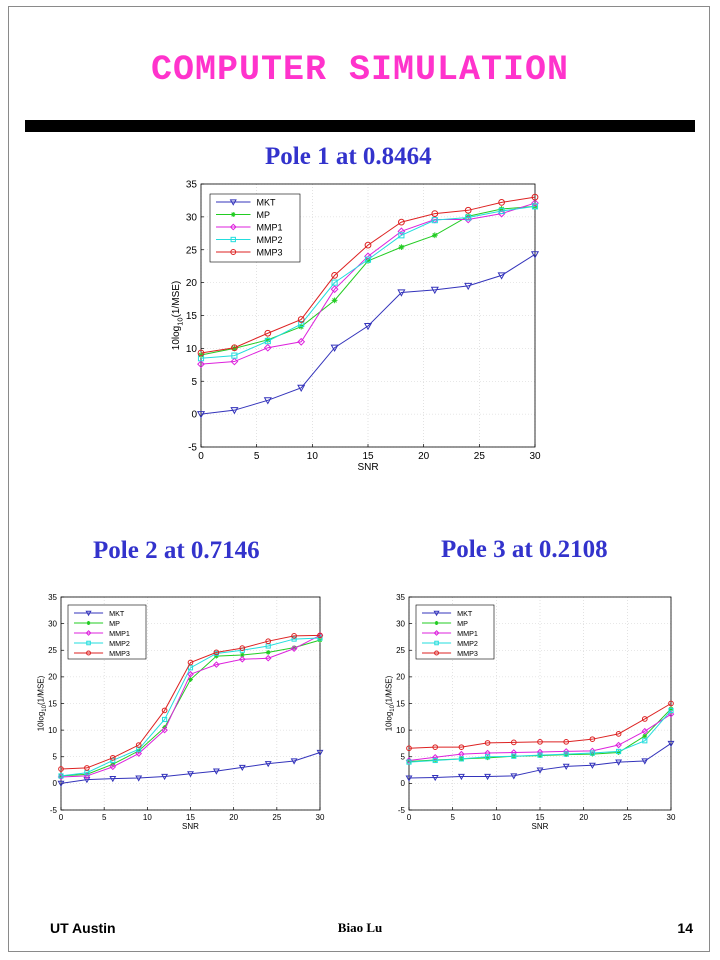 This screenshot has height=960, width=720. I want to click on x-tick-label: 15, so click(368, 456).